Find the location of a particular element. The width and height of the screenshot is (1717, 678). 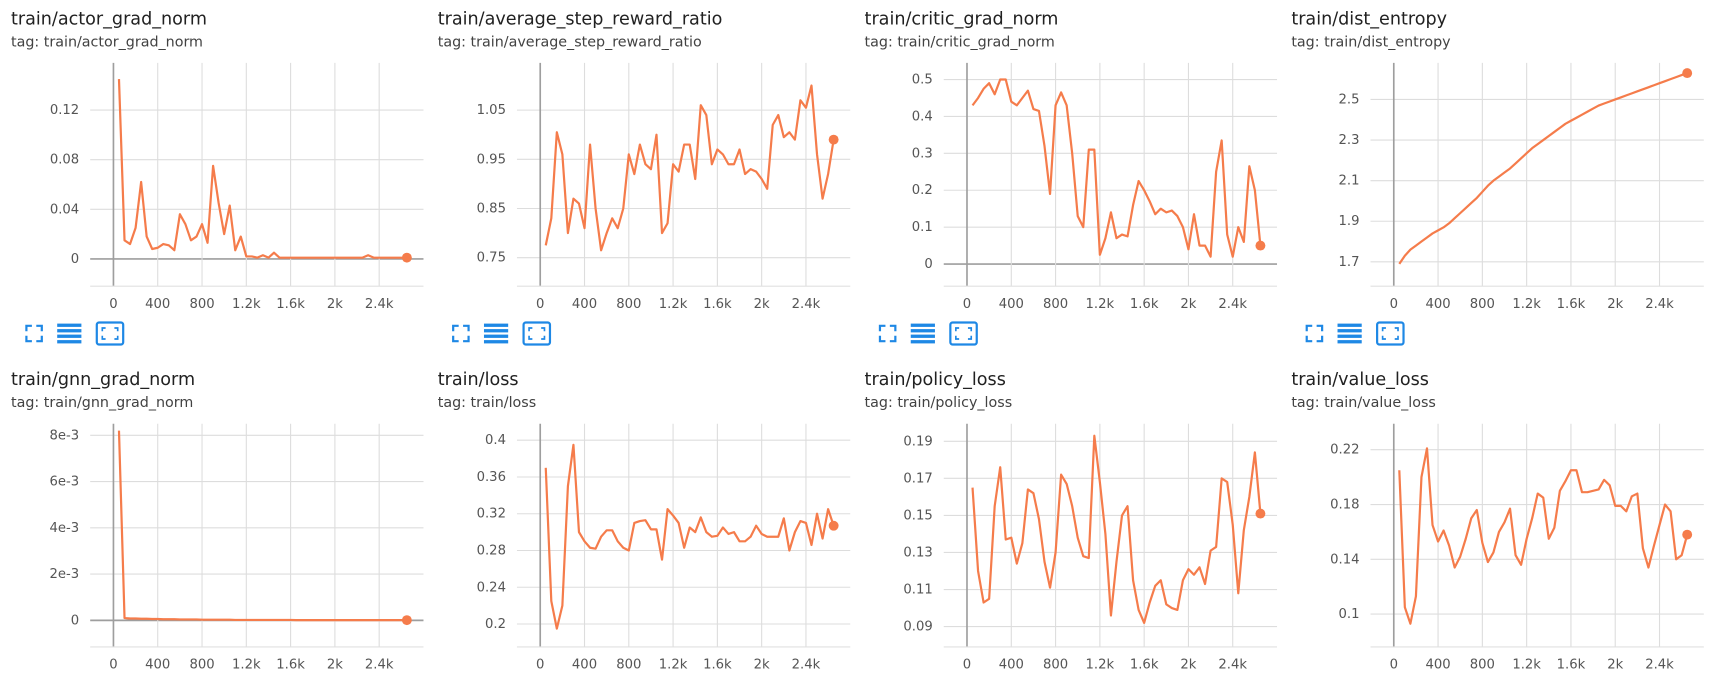

y-tick-label: 0.85 is located at coordinates (491, 208).